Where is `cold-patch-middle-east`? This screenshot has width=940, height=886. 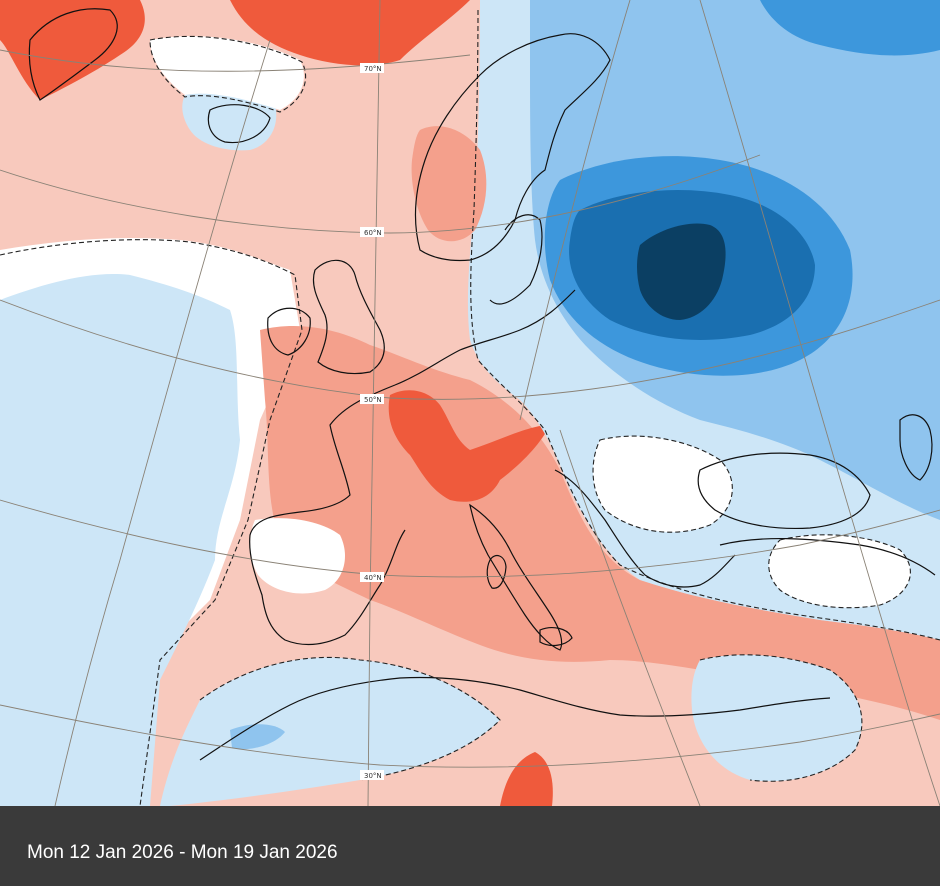 cold-patch-middle-east is located at coordinates (776, 718).